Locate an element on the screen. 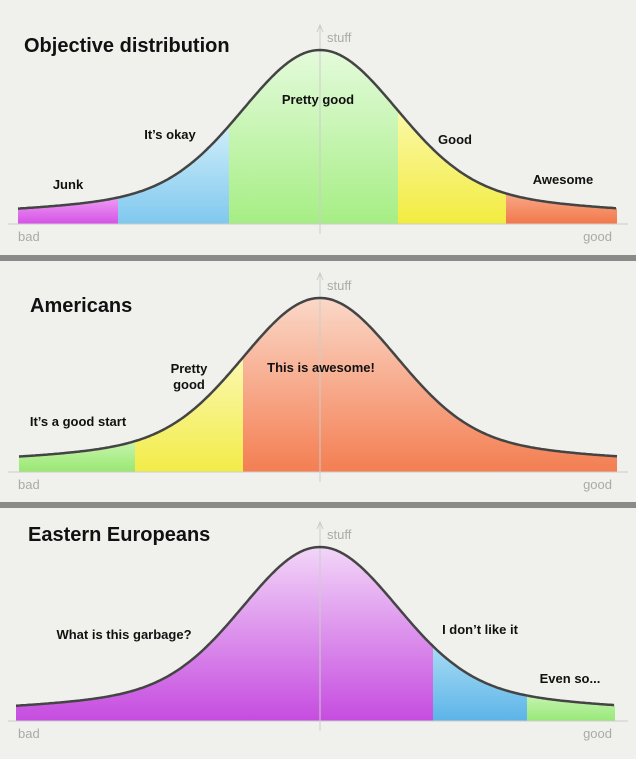 Image resolution: width=636 pixels, height=759 pixels. region-label: Pretty good is located at coordinates (318, 99).